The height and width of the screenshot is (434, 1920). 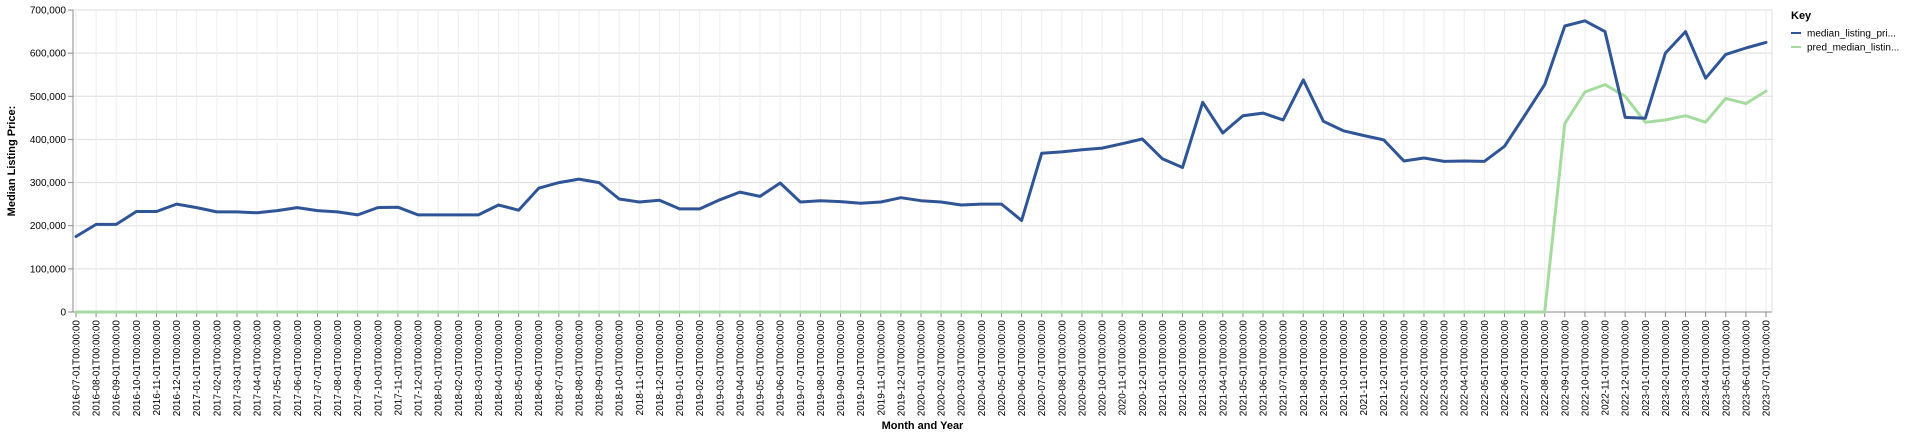 What do you see at coordinates (258, 368) in the screenshot?
I see `x-tick-label: 2017-04-01T00:00:00` at bounding box center [258, 368].